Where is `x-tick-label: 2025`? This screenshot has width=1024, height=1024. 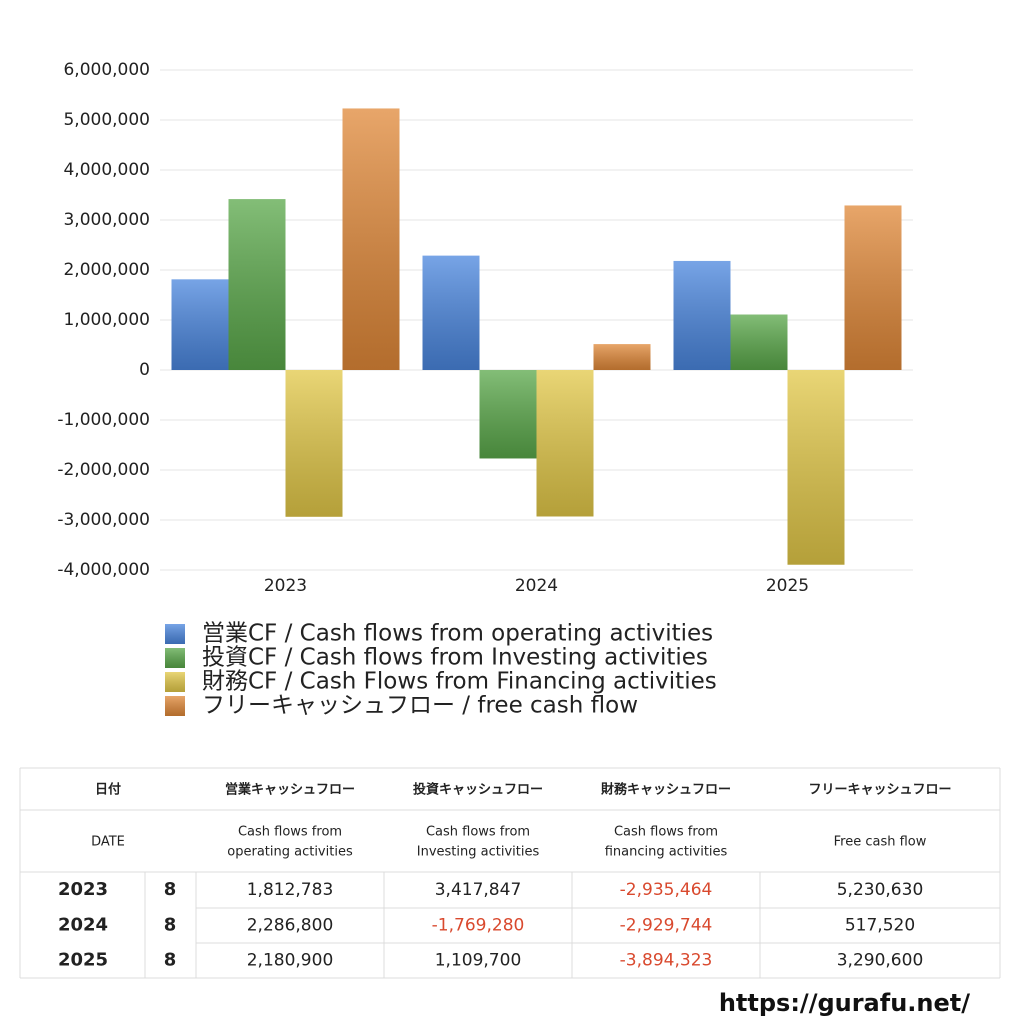 x-tick-label: 2025 is located at coordinates (787, 586).